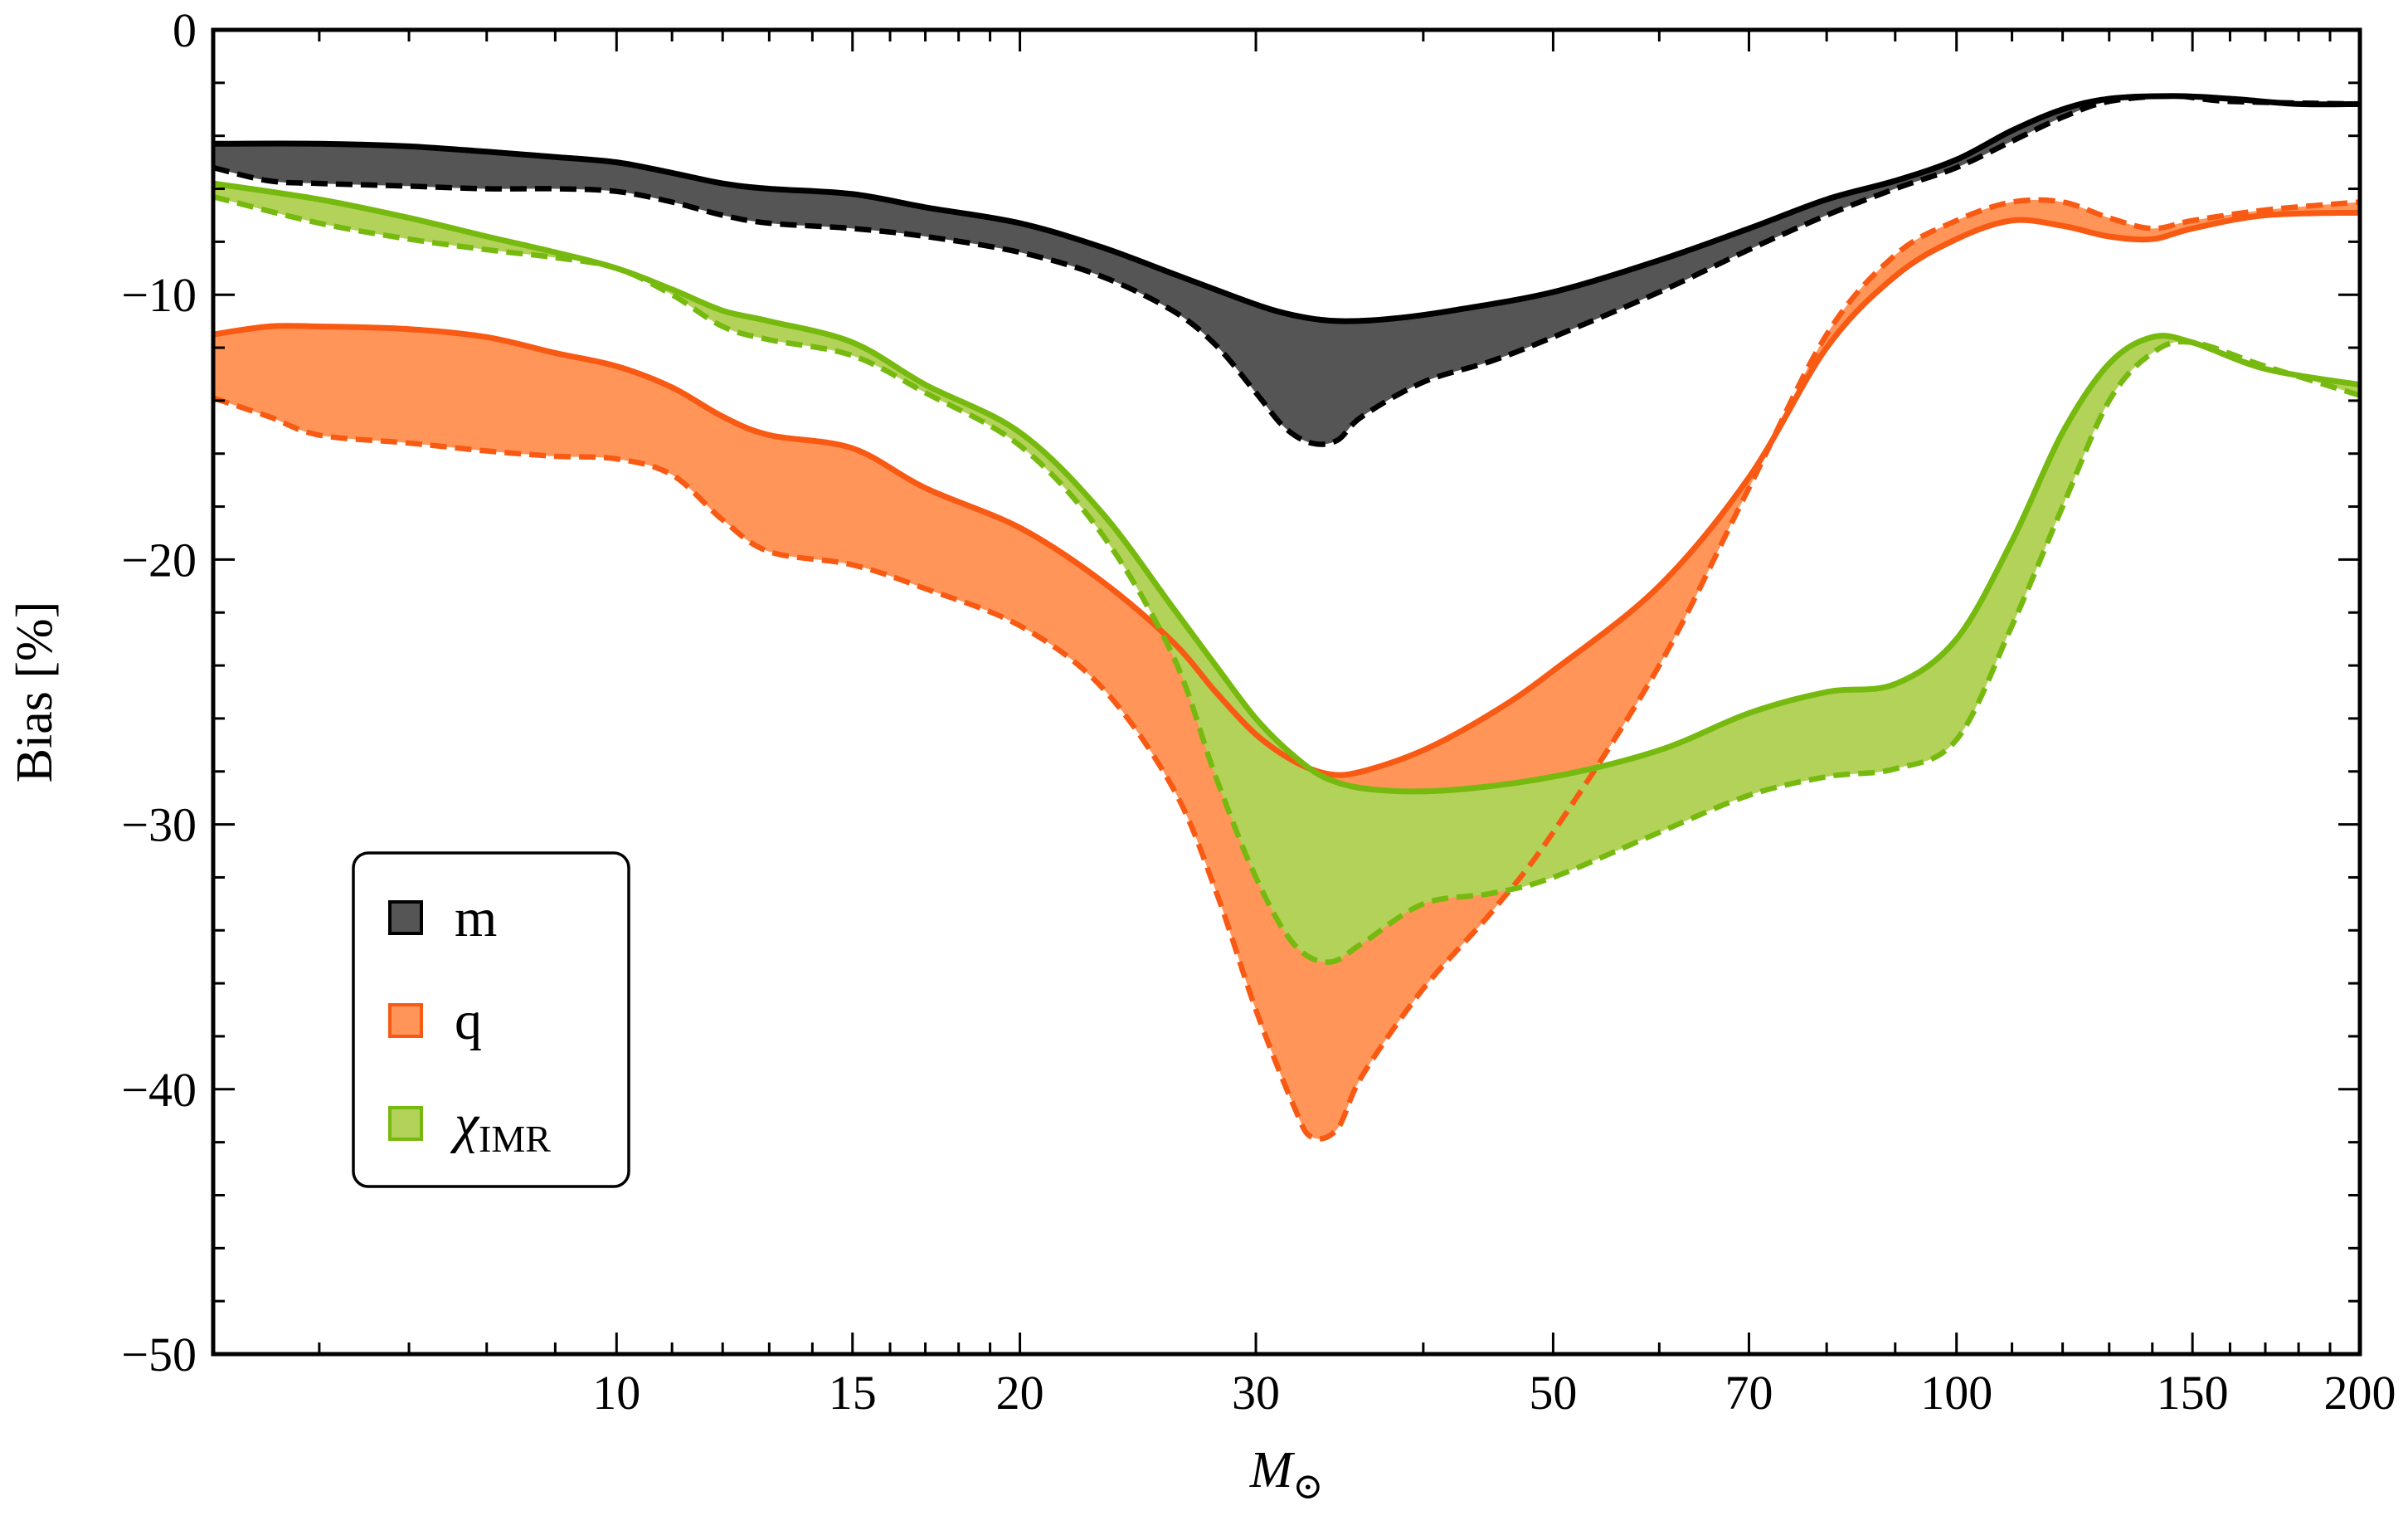 Image resolution: width=2408 pixels, height=1530 pixels. Describe the element at coordinates (159, 295) in the screenshot. I see `y-tick-label: −10` at that location.